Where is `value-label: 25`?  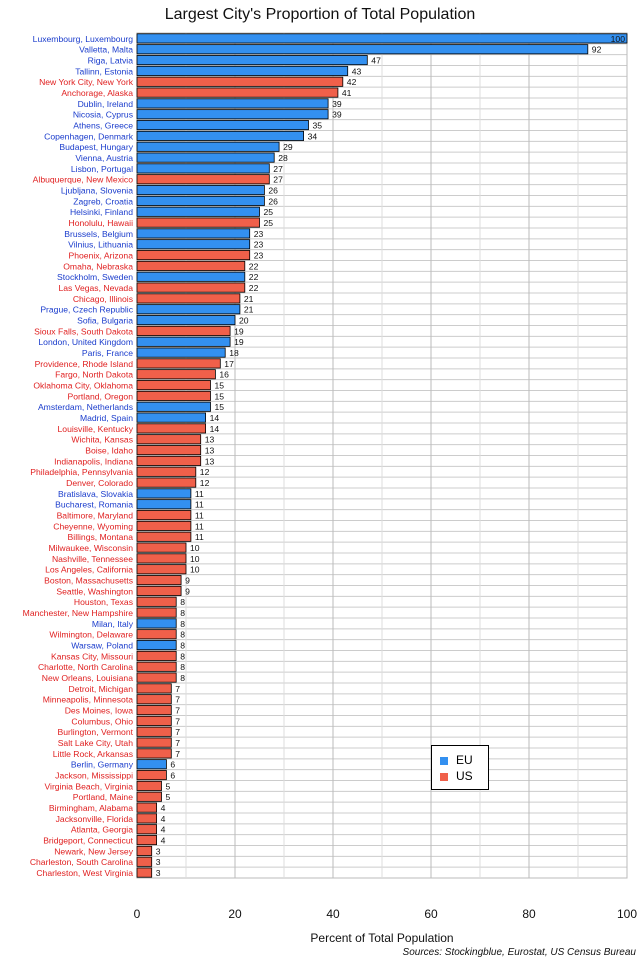
value-label: 25 is located at coordinates (269, 212).